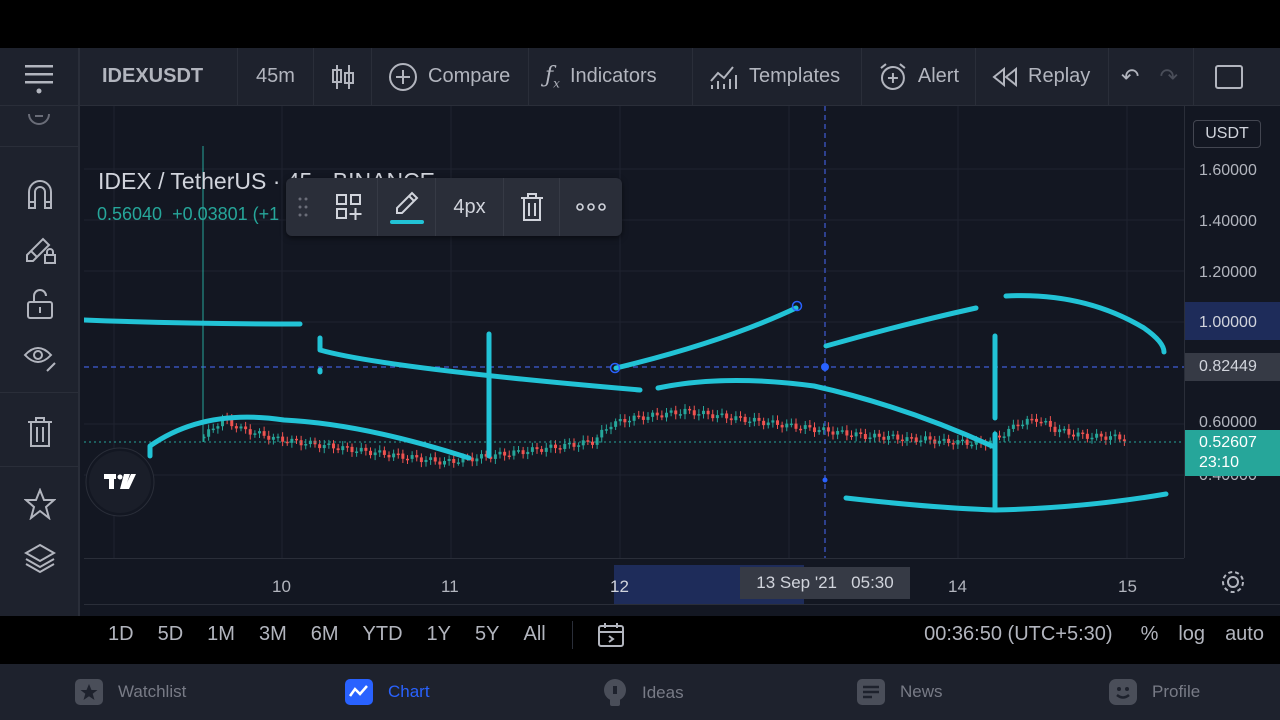 The width and height of the screenshot is (1280, 720). I want to click on grip-dots-icon, so click(303, 207).